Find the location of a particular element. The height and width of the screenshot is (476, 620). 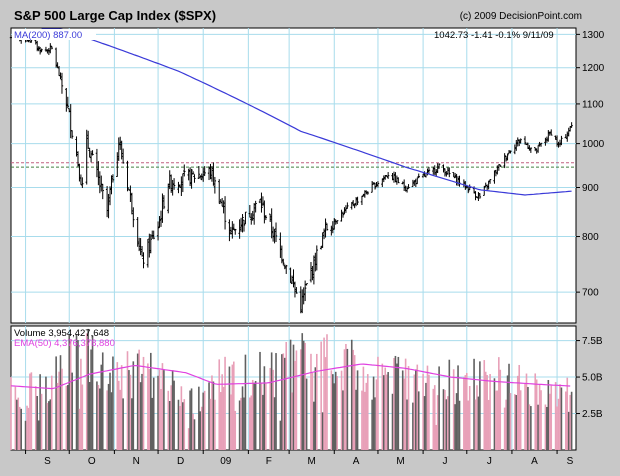

price-horizontal-lines is located at coordinates (293, 165).